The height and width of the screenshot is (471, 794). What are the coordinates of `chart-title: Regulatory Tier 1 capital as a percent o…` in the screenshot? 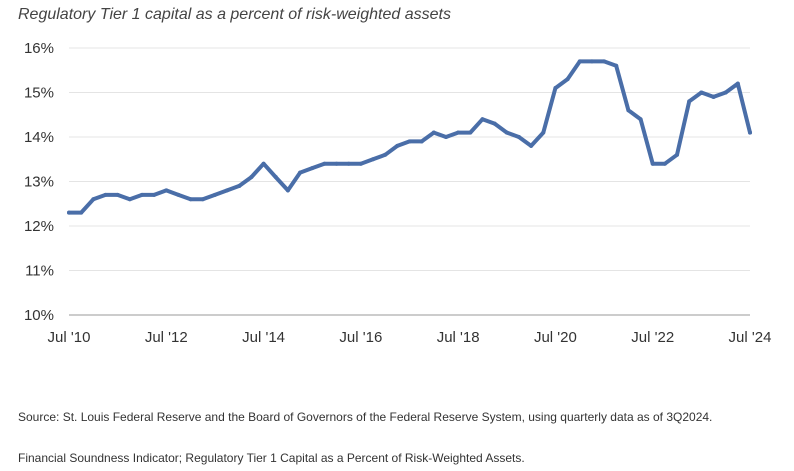 It's located at (234, 14).